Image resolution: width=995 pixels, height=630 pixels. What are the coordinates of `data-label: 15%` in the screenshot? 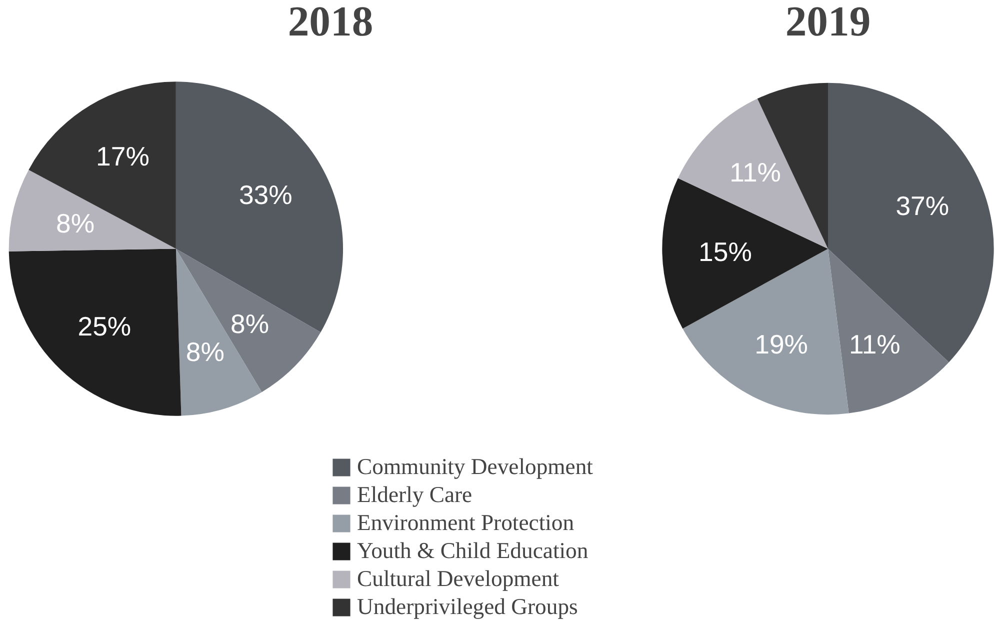 It's located at (725, 252).